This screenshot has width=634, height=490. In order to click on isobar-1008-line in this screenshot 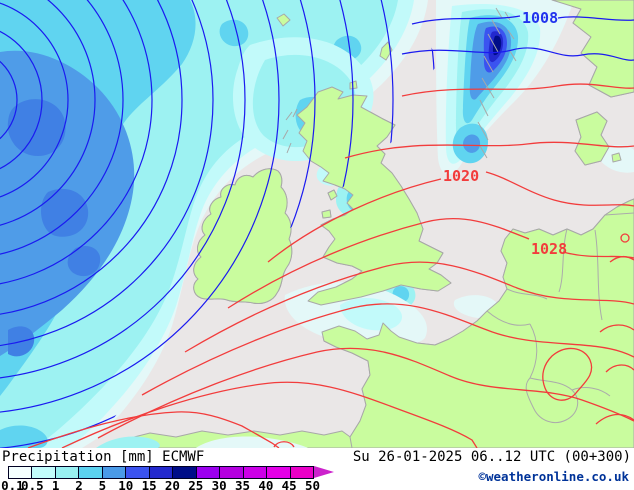, I will do `click(522, 20)`.